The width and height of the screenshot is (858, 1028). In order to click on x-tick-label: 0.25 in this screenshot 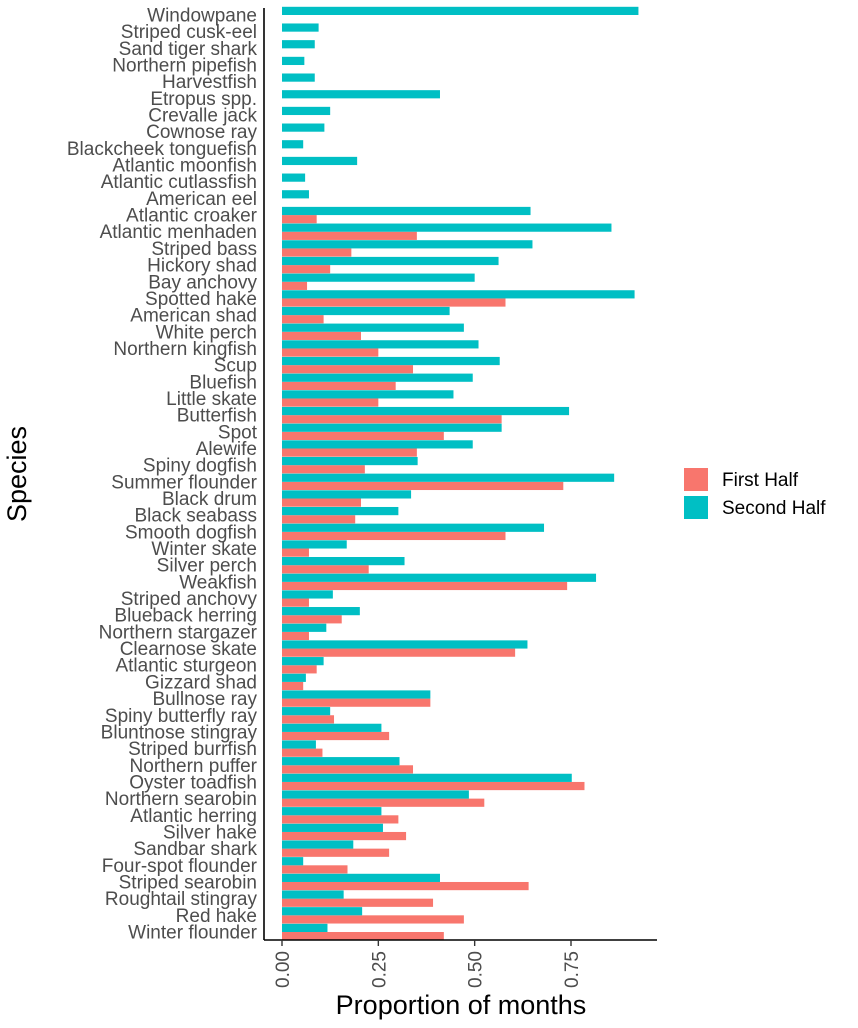, I will do `click(379, 969)`.